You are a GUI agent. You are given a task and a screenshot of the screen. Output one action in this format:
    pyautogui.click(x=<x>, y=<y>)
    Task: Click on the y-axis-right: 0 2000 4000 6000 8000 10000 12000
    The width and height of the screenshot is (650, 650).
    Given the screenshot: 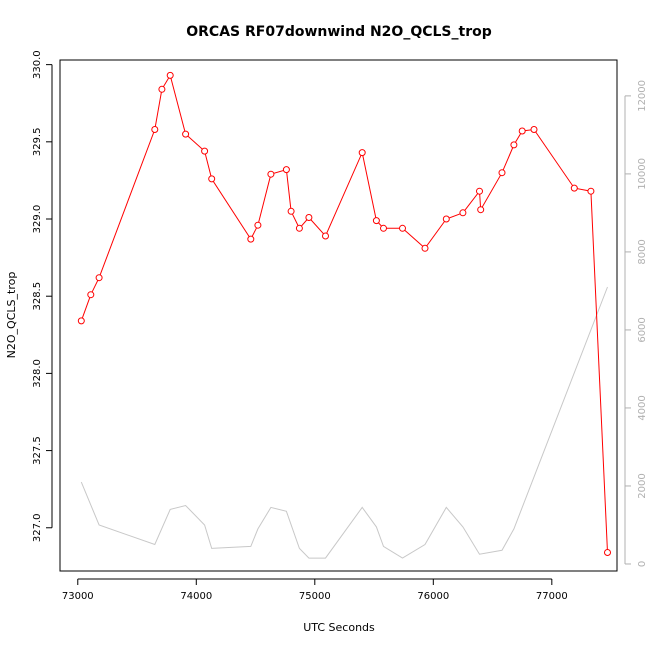 What is the action you would take?
    pyautogui.click(x=636, y=323)
    